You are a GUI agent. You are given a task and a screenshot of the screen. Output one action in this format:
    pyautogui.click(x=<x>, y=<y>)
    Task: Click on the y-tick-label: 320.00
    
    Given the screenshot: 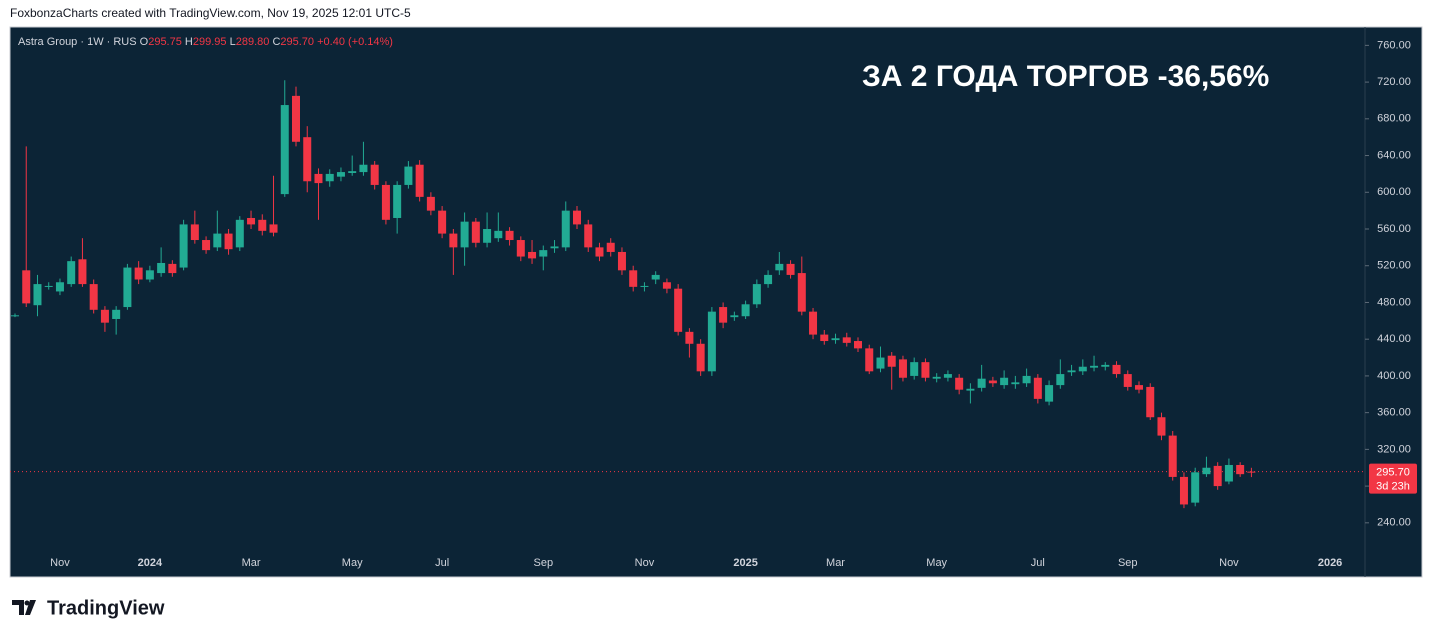 What is the action you would take?
    pyautogui.click(x=1394, y=449)
    